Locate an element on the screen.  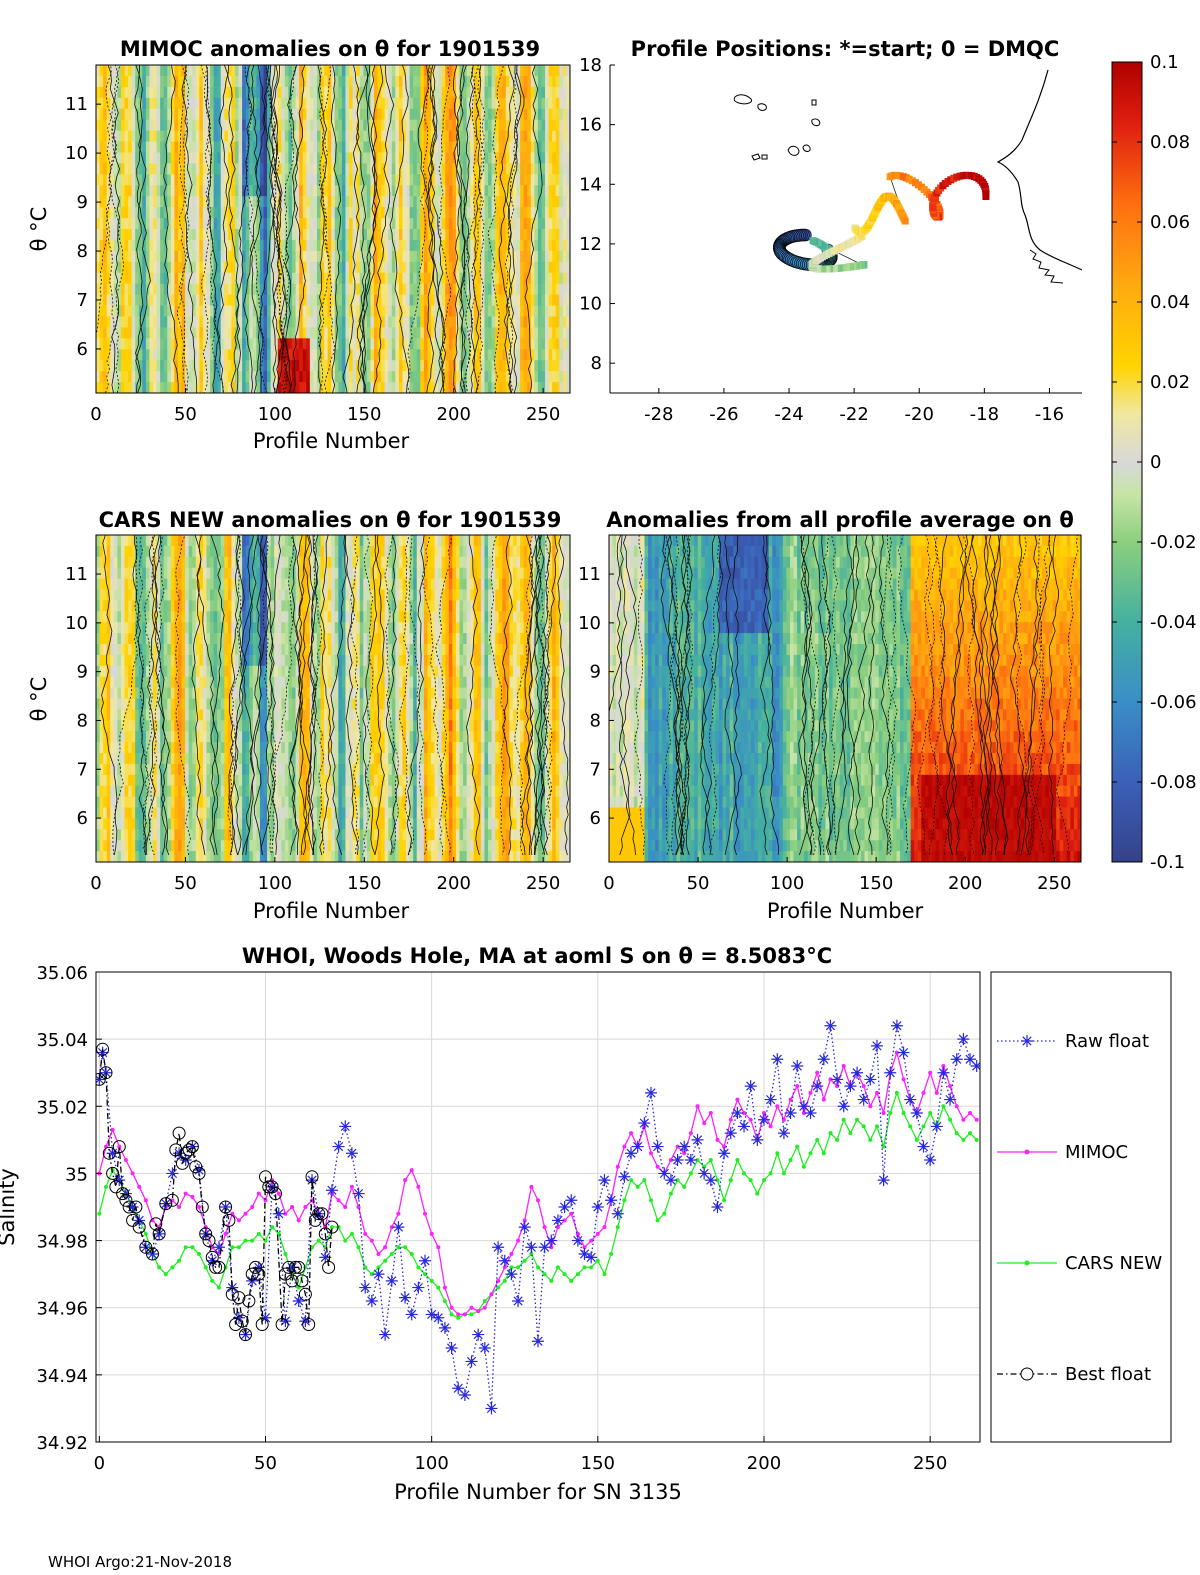
contour-line is located at coordinates (221, 229).